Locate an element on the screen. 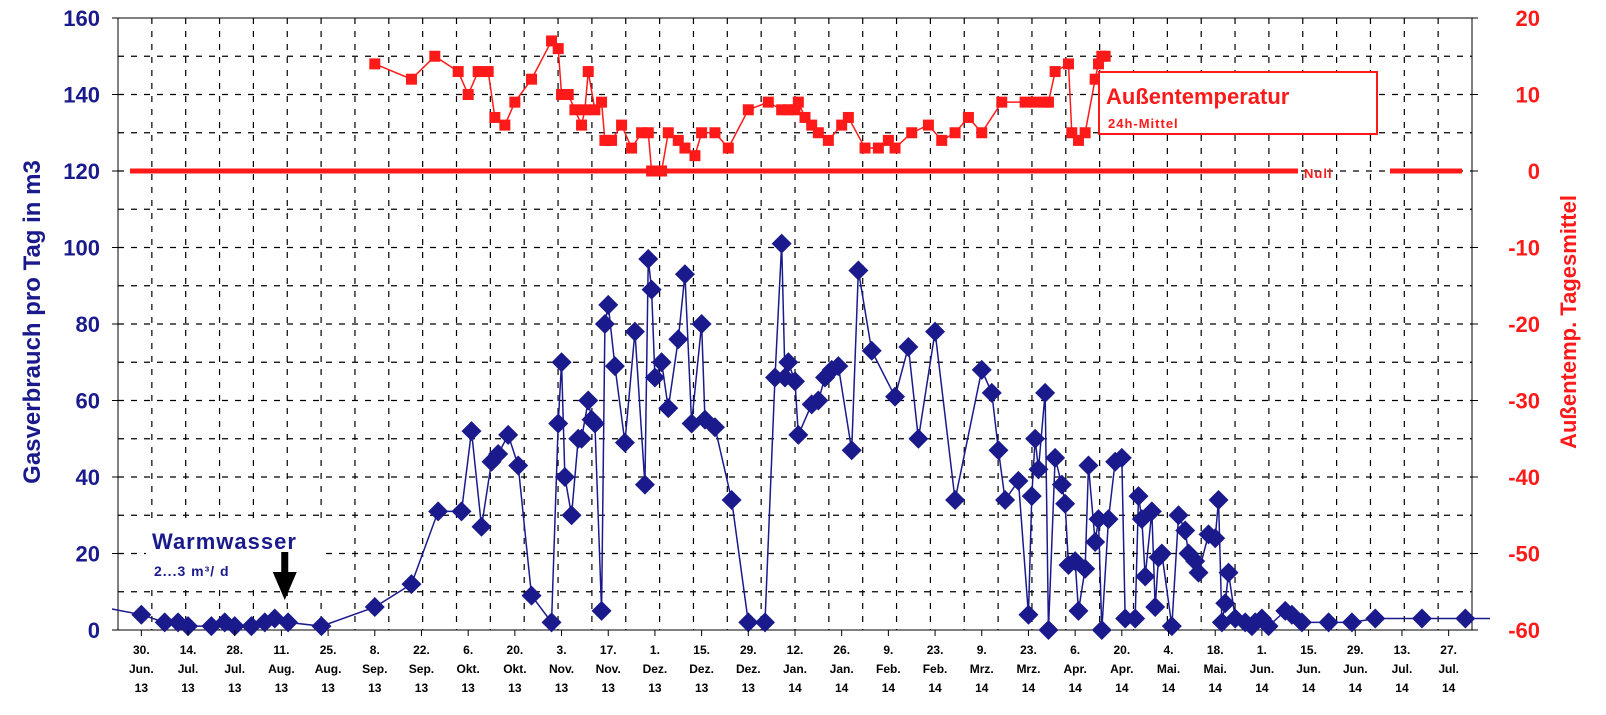  x-tick-label: Feb. is located at coordinates (935, 669).